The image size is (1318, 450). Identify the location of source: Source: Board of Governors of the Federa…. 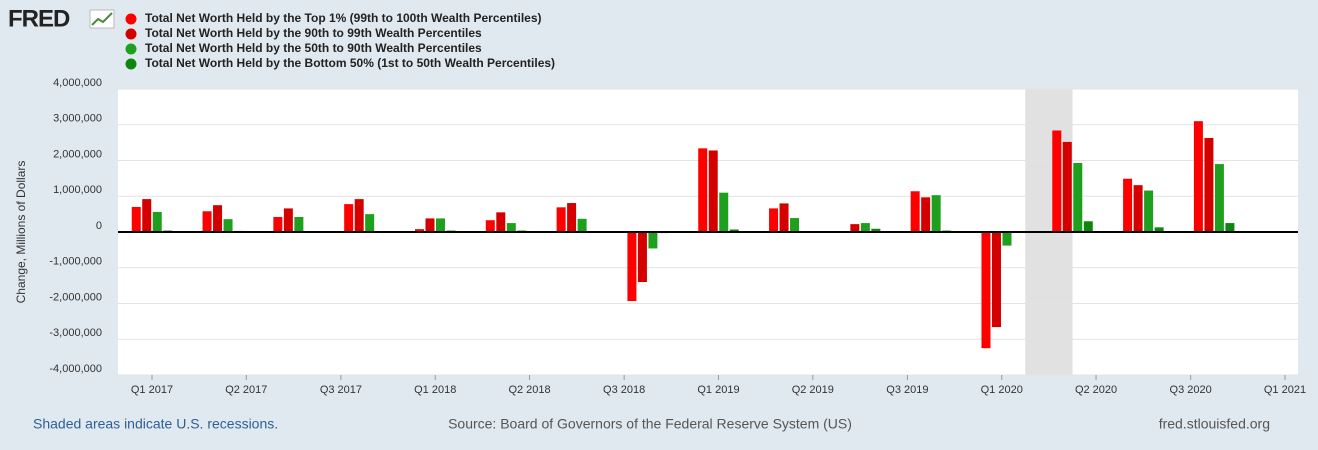
(650, 424).